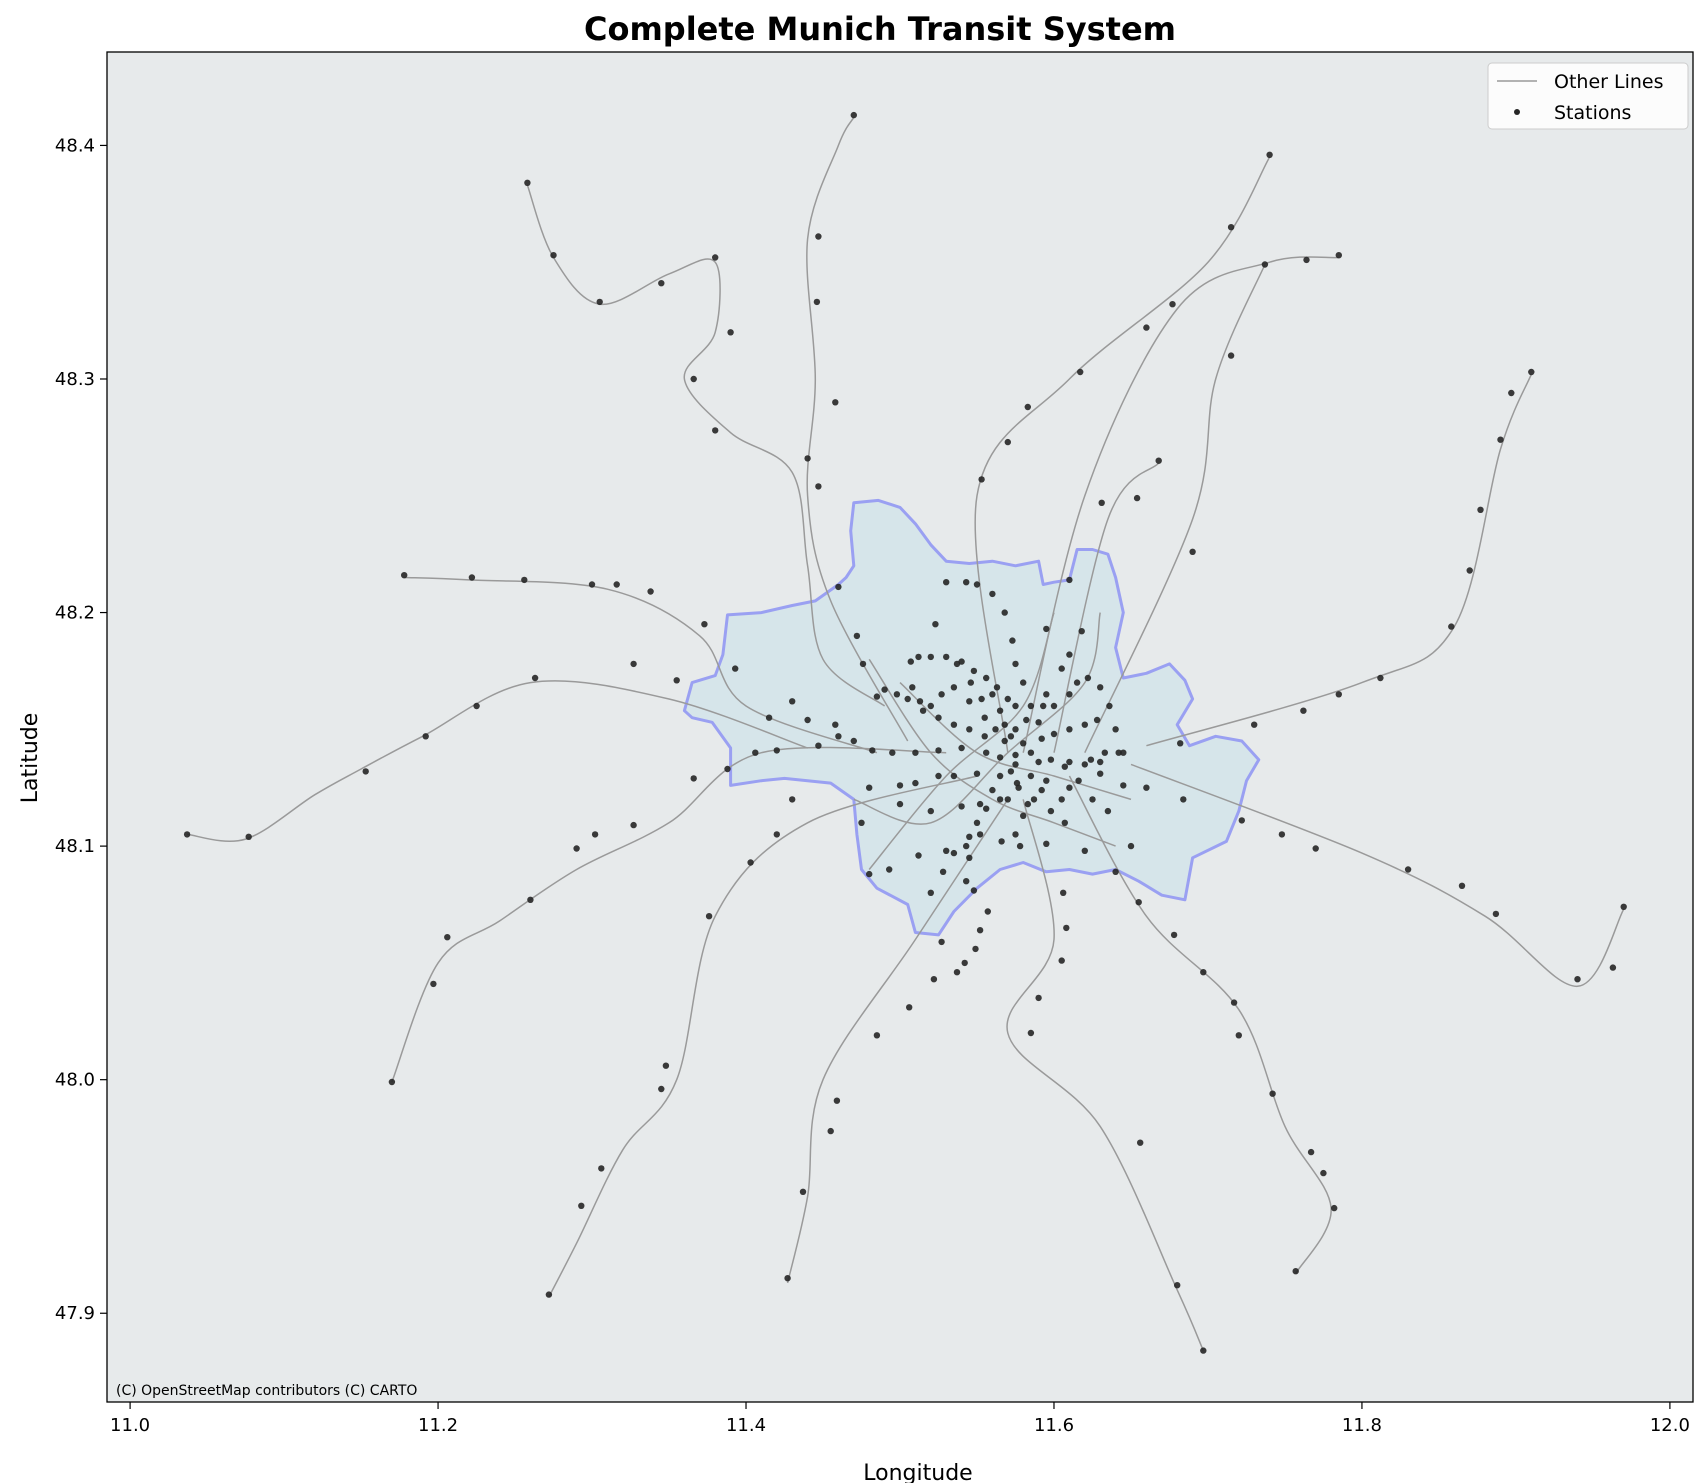 This screenshot has height=1483, width=1707. Describe the element at coordinates (1054, 1425) in the screenshot. I see `x-tick-label: 11.6` at that location.